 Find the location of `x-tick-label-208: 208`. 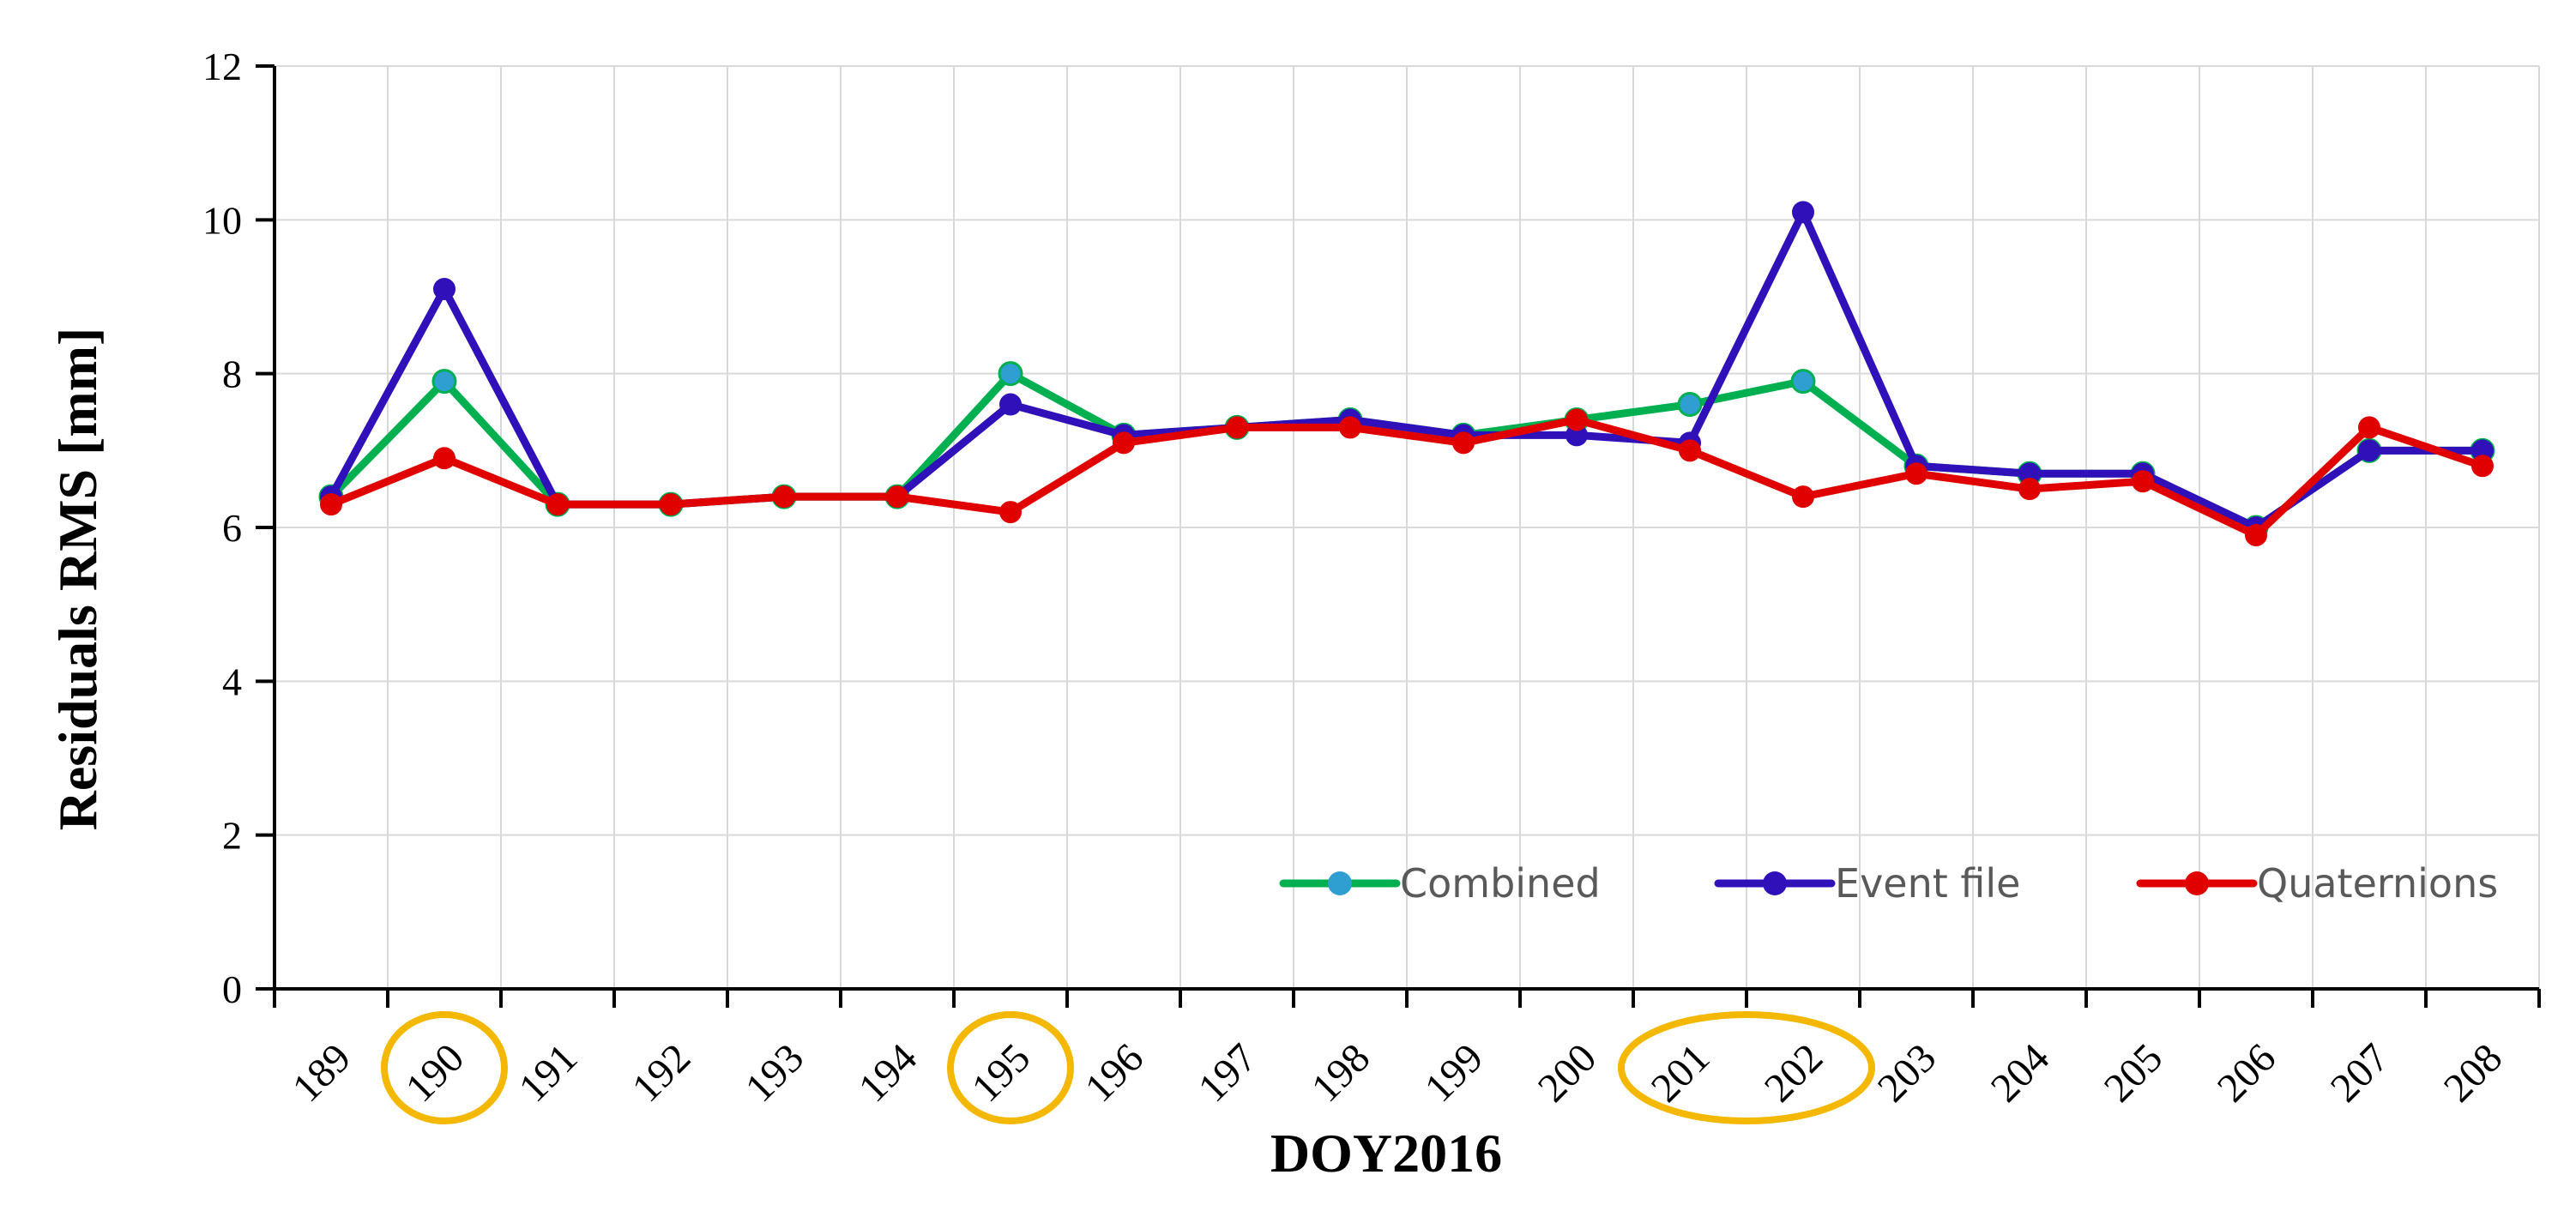

x-tick-label-208: 208 is located at coordinates (2473, 1073).